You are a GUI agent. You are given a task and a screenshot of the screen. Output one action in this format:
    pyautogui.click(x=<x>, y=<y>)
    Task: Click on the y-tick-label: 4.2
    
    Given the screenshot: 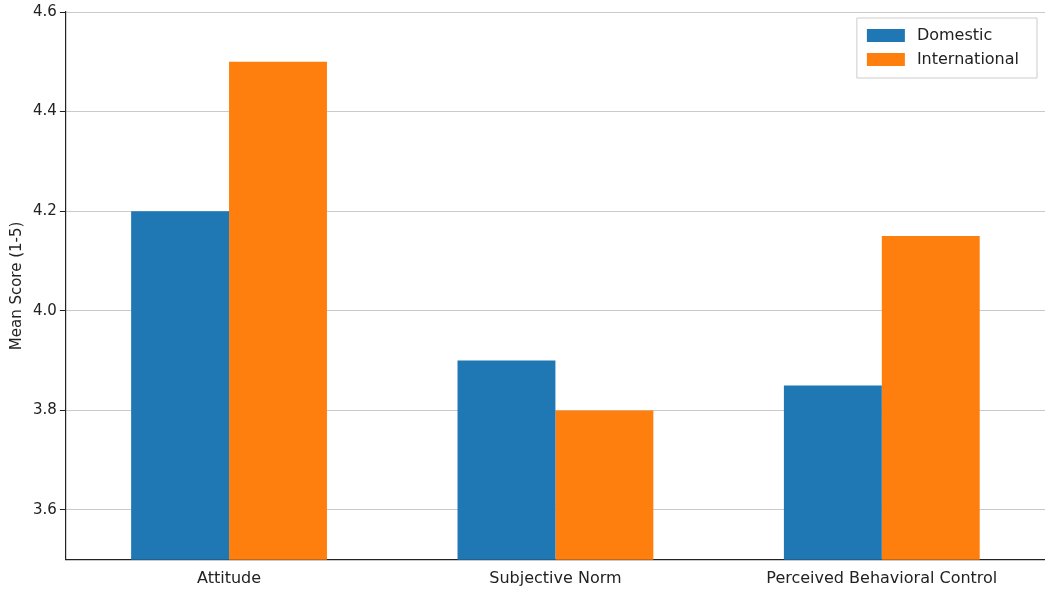 What is the action you would take?
    pyautogui.click(x=45, y=210)
    